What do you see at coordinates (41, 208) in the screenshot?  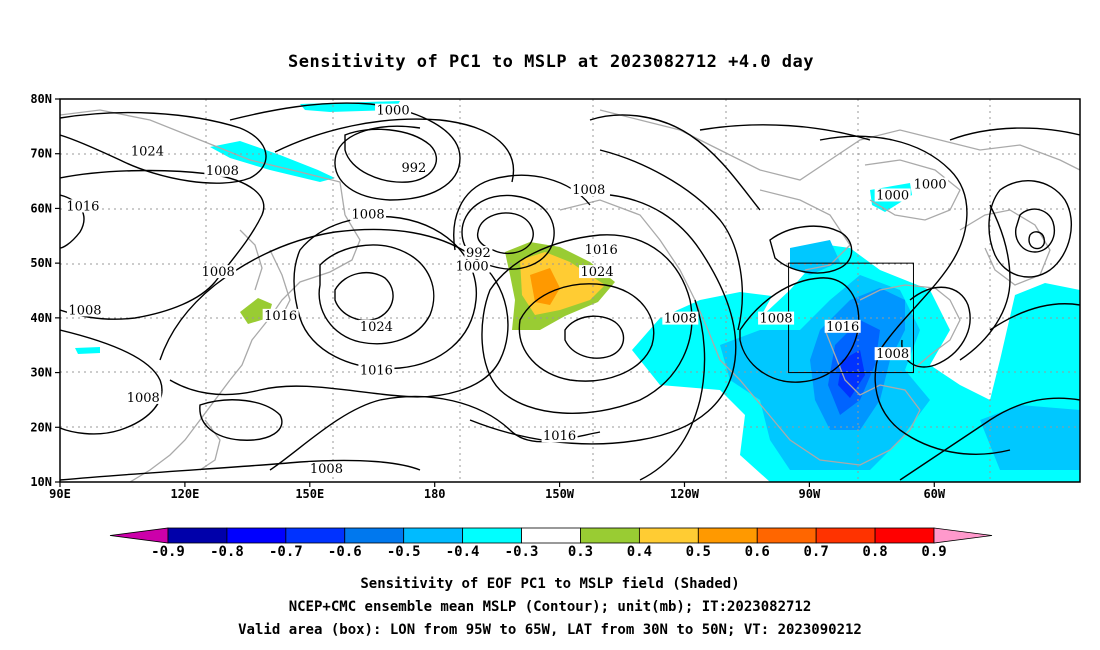 I see `lat-tick-label: 60N` at bounding box center [41, 208].